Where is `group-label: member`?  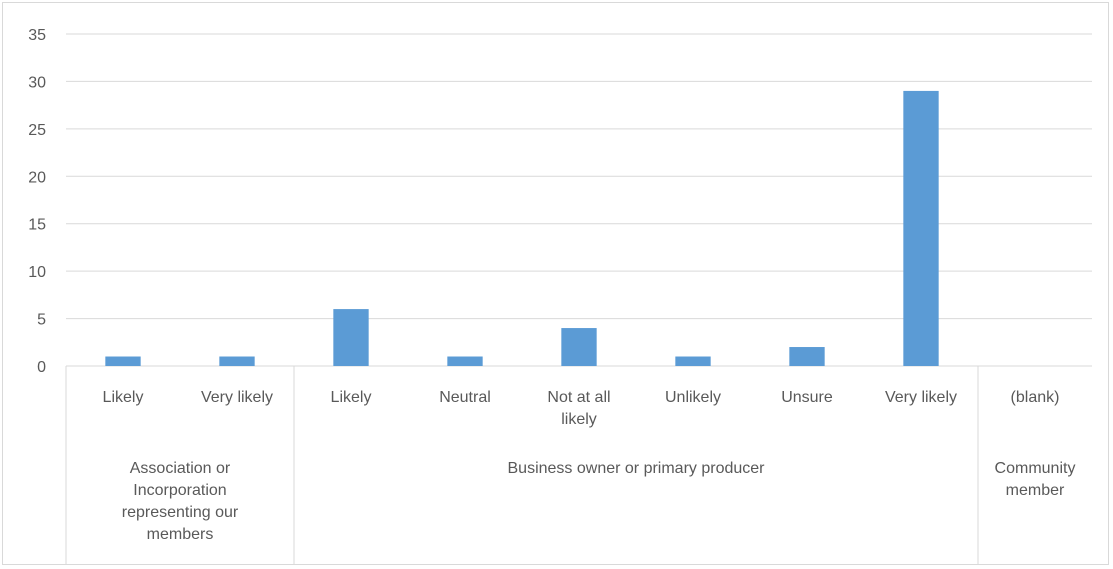 group-label: member is located at coordinates (1035, 490).